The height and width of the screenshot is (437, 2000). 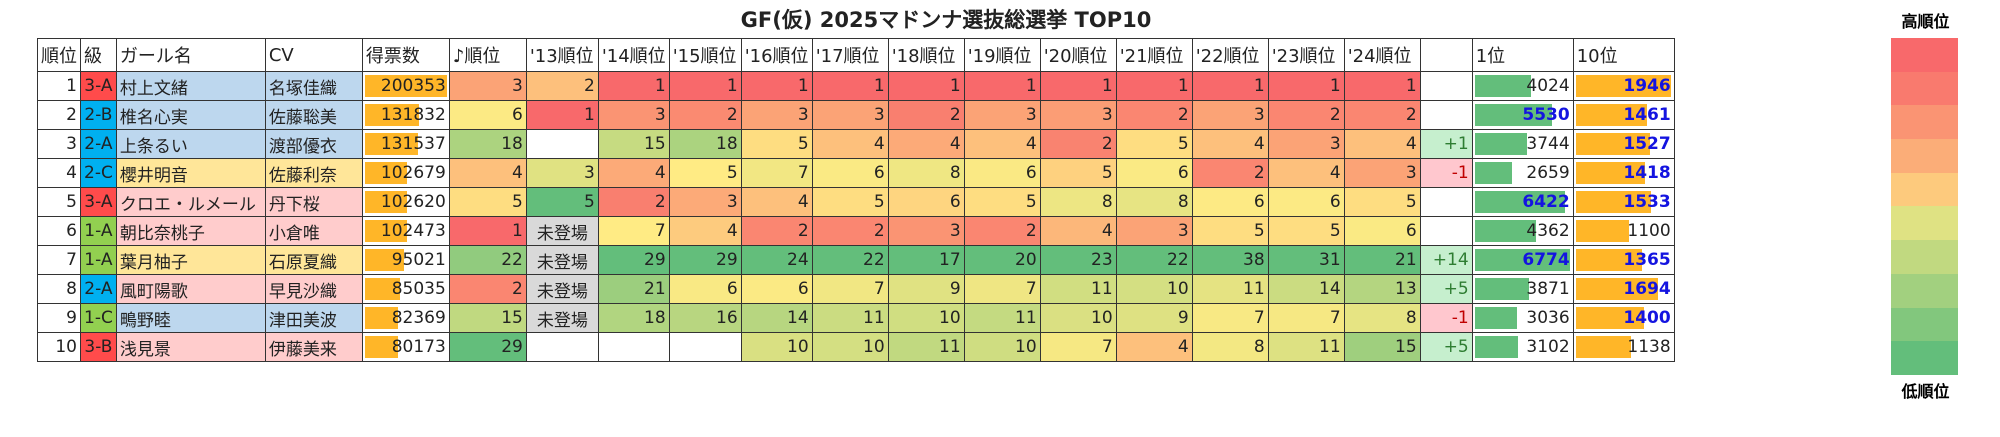 I want to click on rank-cell: 10, so click(x=59, y=347).